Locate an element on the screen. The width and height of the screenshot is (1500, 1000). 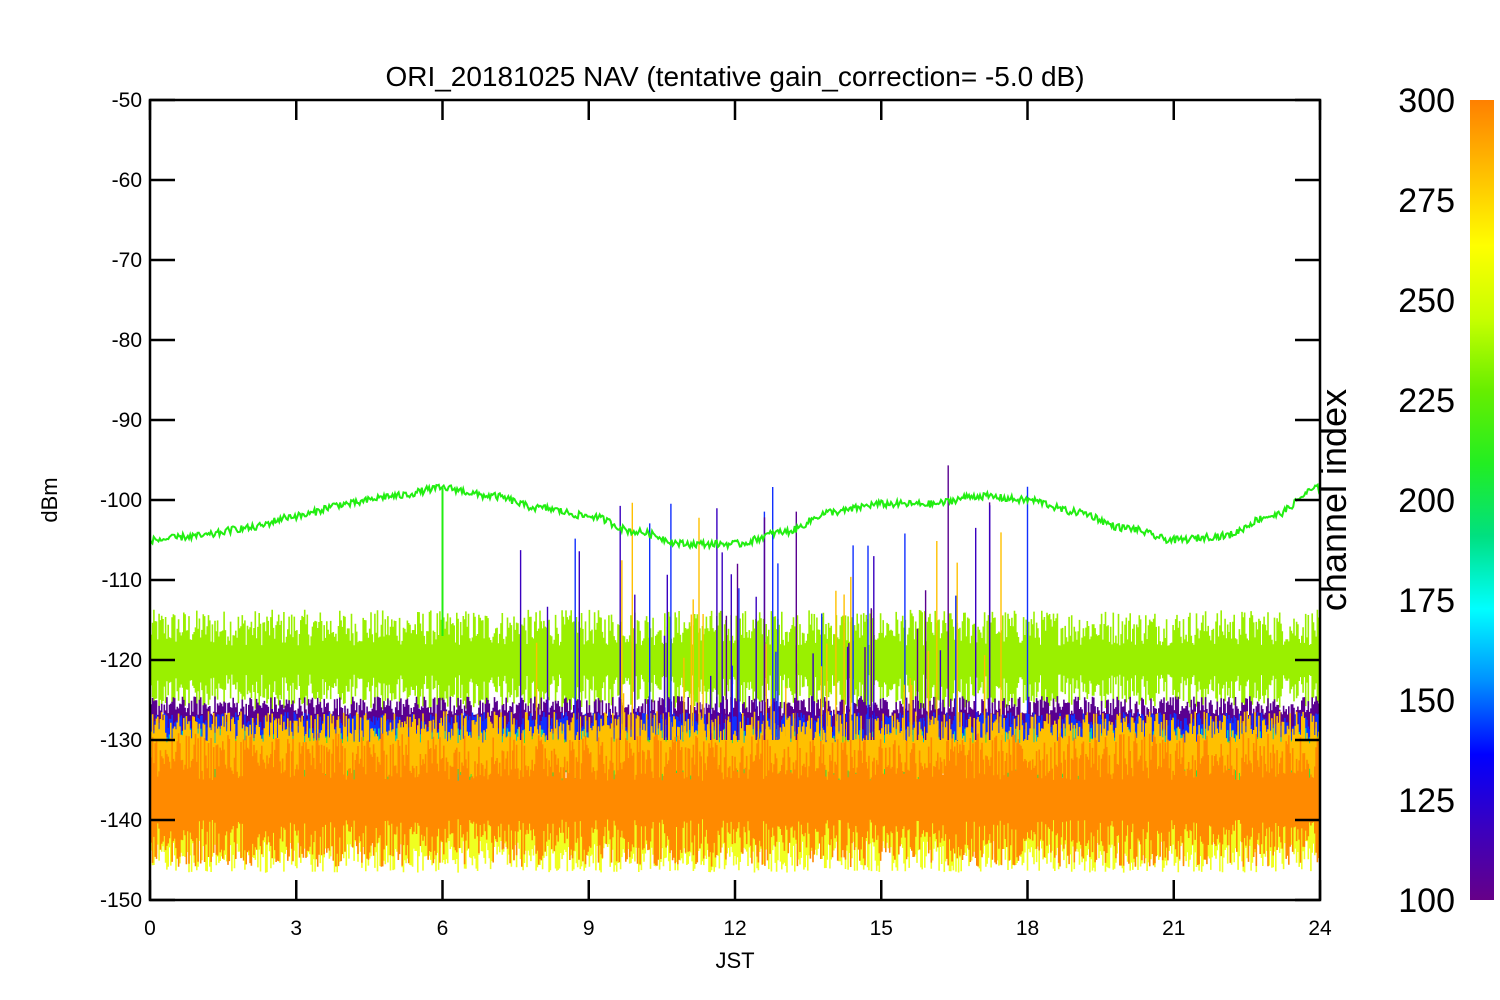
x-tick-label: 18 is located at coordinates (1027, 928).